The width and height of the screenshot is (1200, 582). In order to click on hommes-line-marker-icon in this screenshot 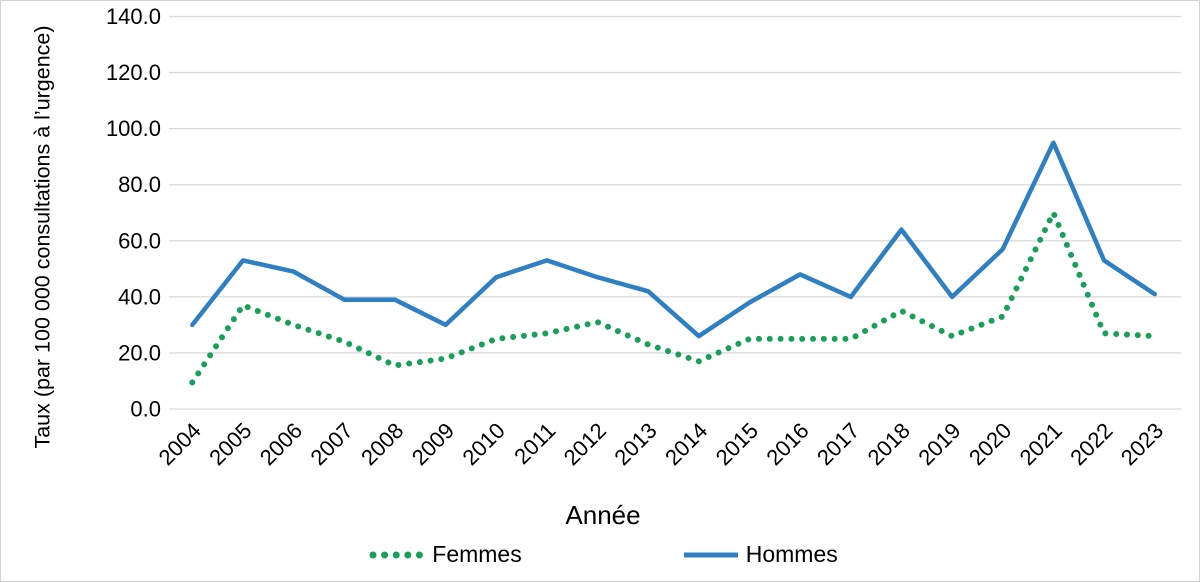, I will do `click(710, 554)`.